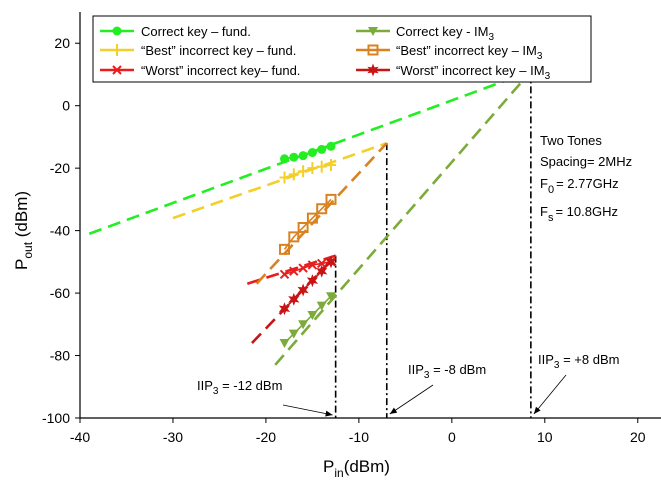 The height and width of the screenshot is (485, 661). I want to click on x-tick-label: -20, so click(266, 437).